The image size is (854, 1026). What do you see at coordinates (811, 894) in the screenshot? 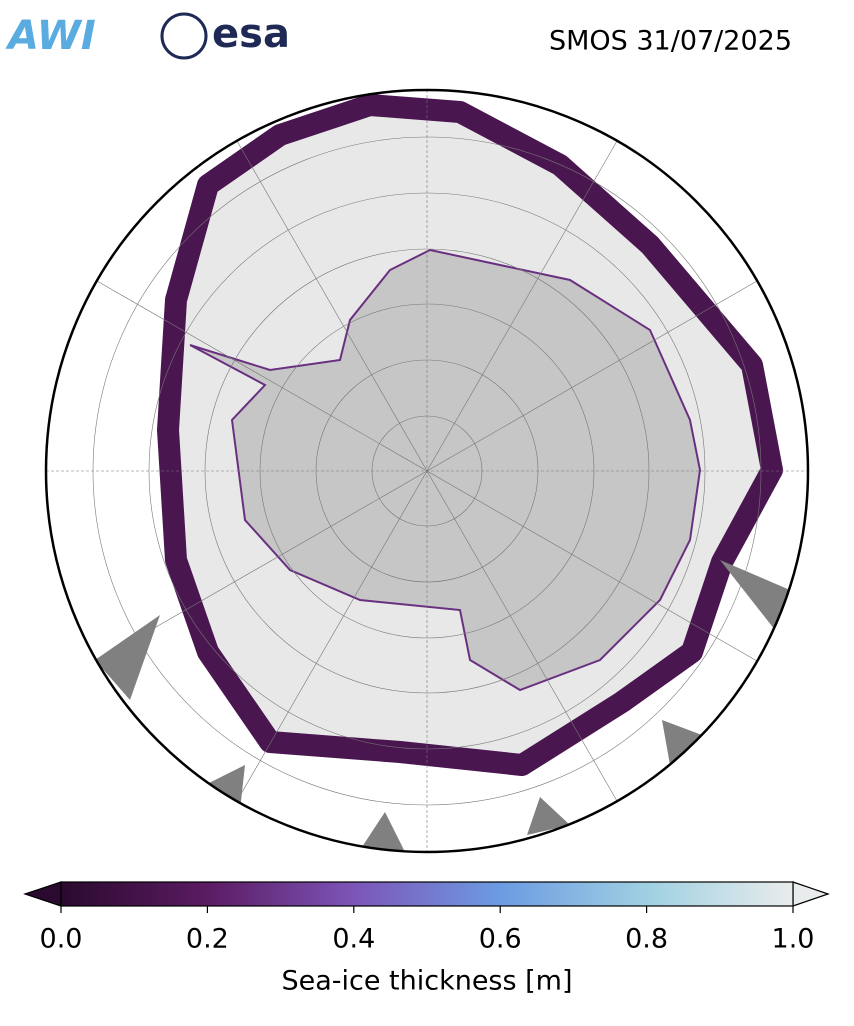
I see `colorbar-extend-high` at bounding box center [811, 894].